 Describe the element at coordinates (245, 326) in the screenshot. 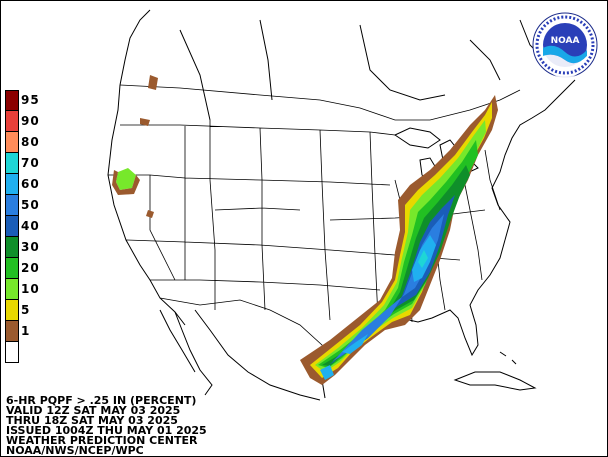

I see `us-mexico-border` at that location.